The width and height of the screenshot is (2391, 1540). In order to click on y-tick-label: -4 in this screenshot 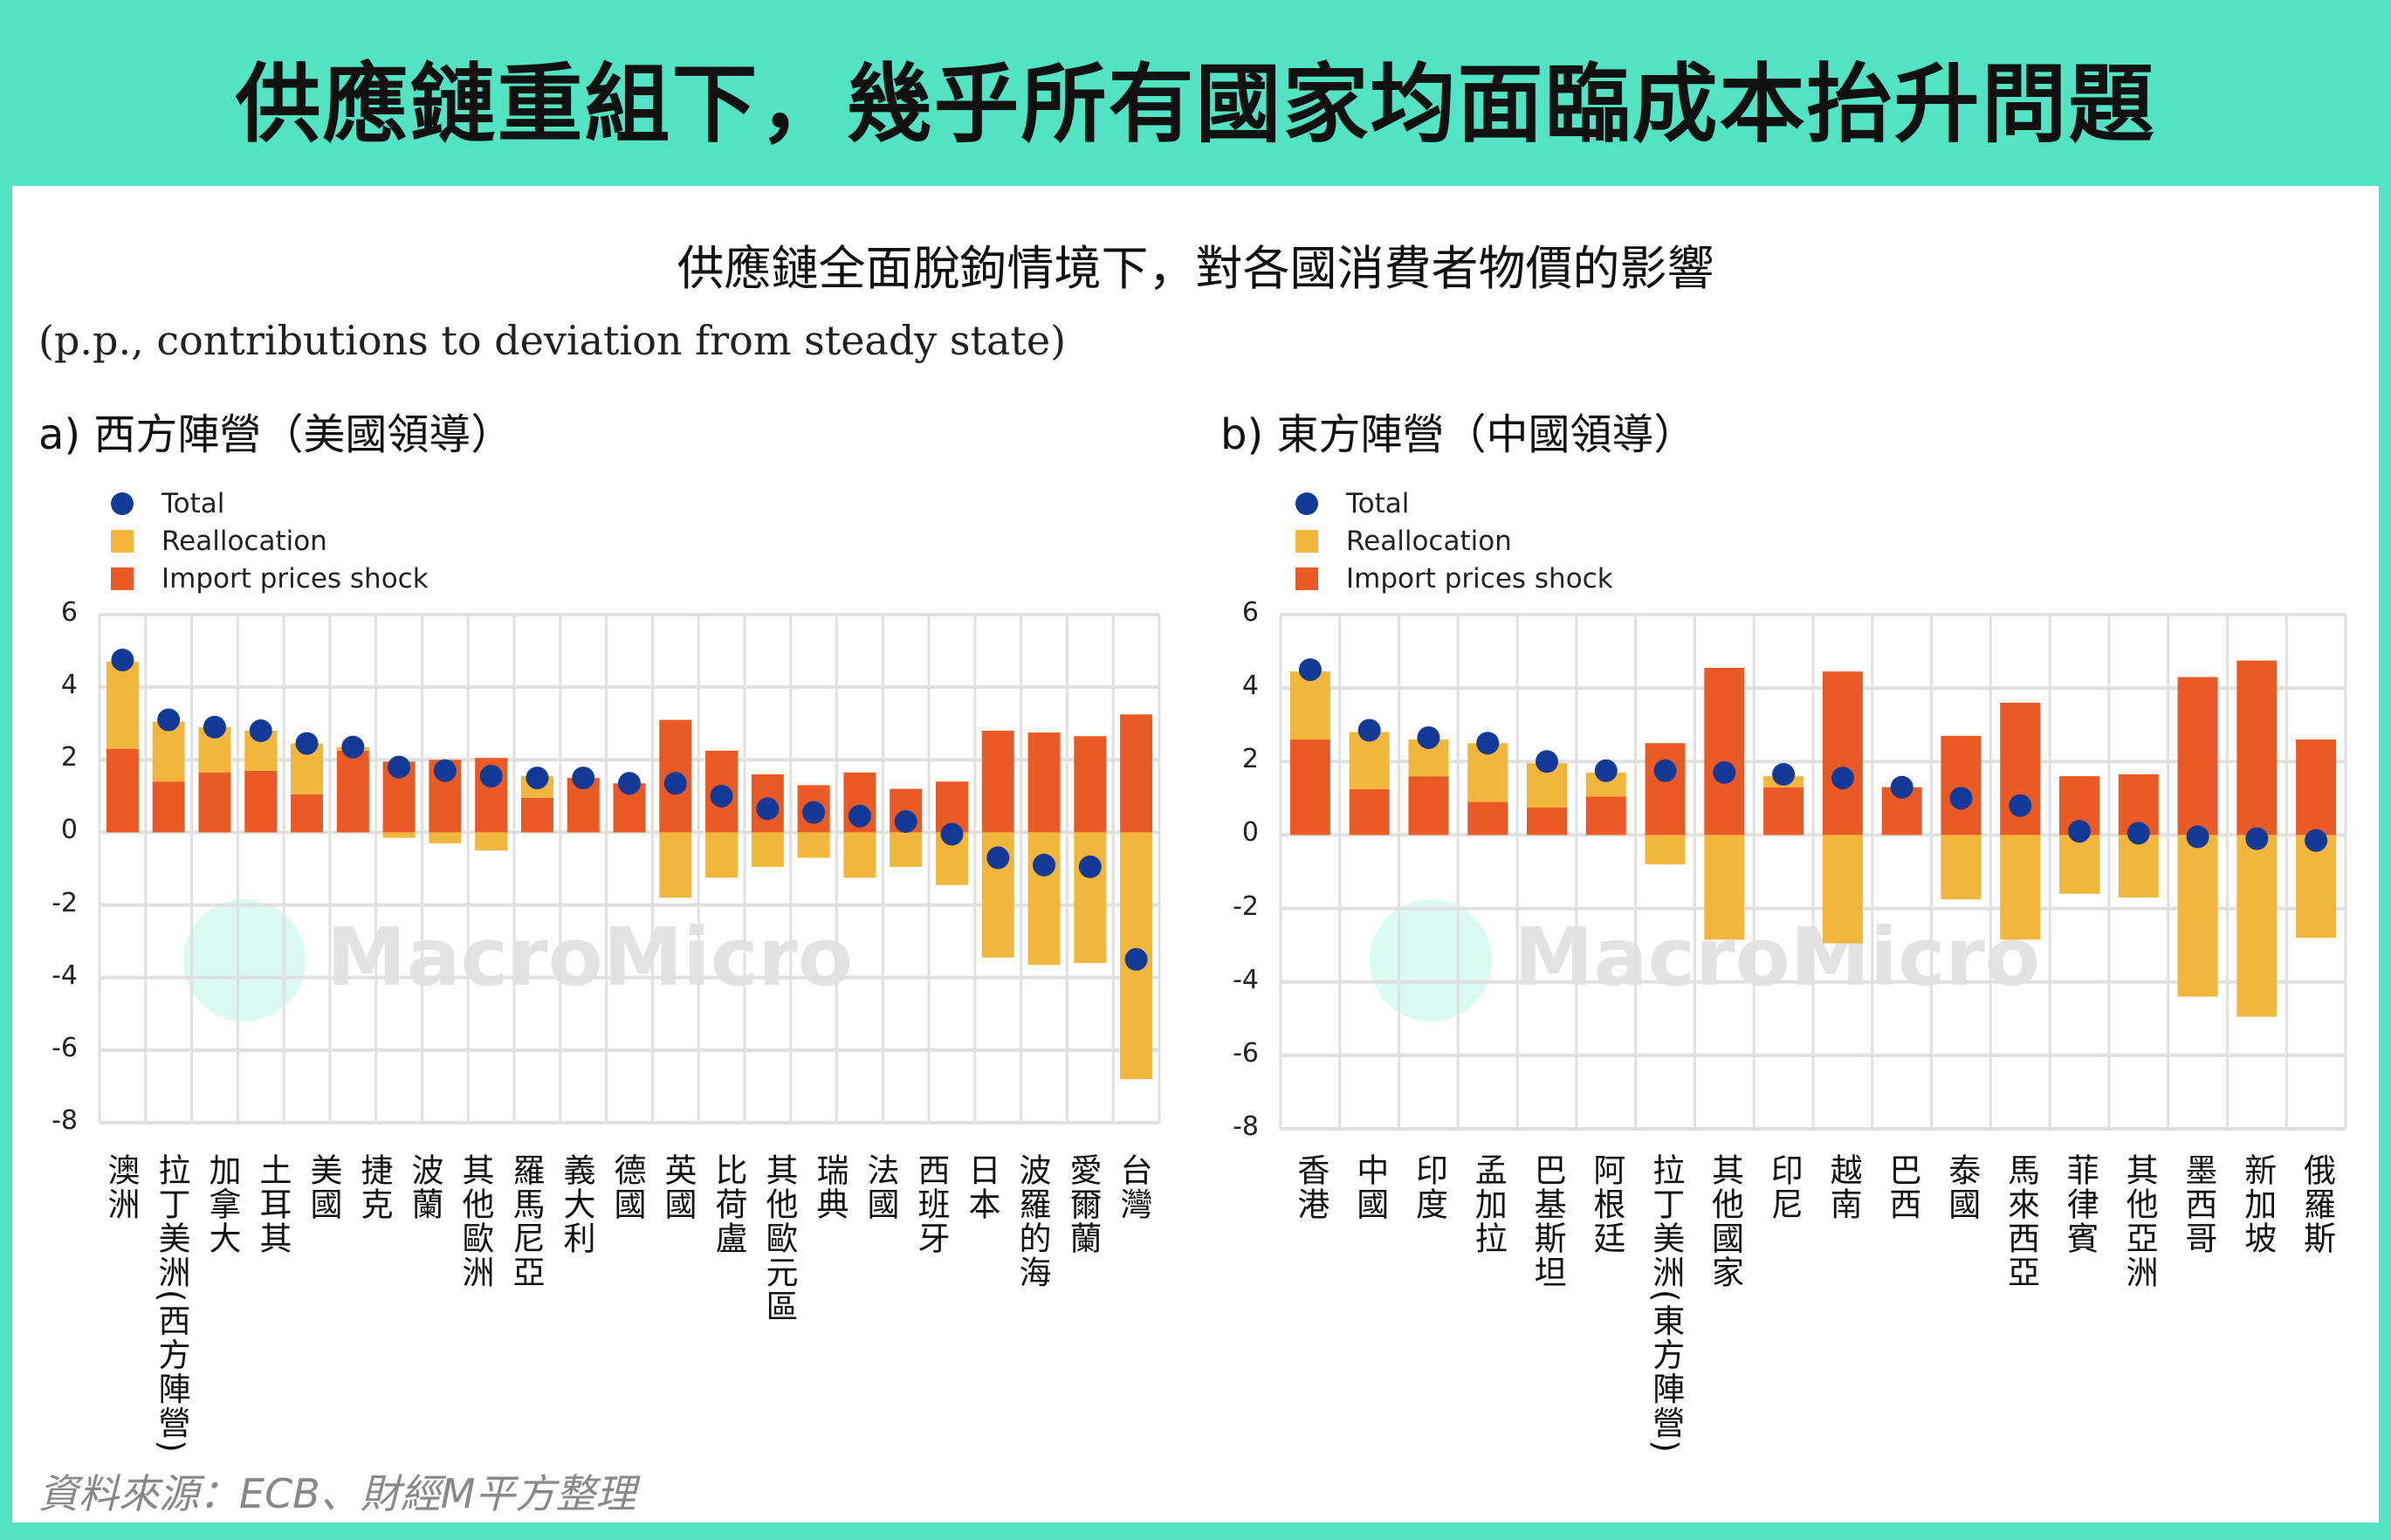, I will do `click(65, 975)`.